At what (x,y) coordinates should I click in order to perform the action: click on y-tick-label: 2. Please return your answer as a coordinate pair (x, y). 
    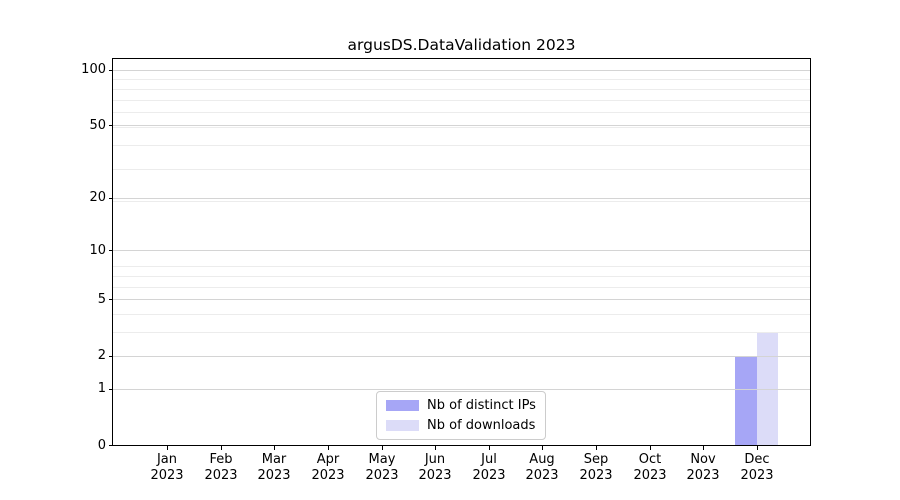
    Looking at the image, I should click on (101, 355).